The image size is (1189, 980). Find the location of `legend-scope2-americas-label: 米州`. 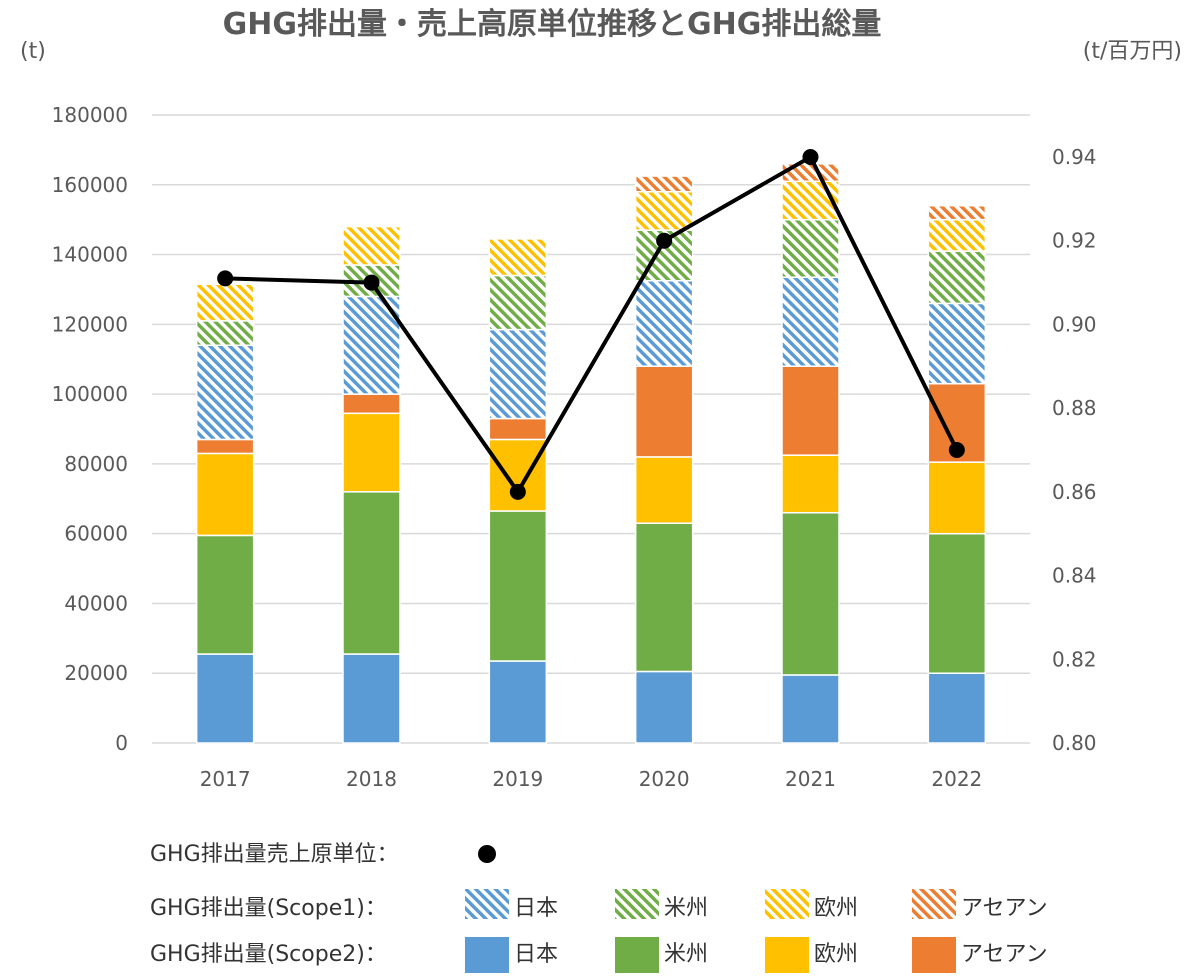

legend-scope2-americas-label: 米州 is located at coordinates (686, 954).